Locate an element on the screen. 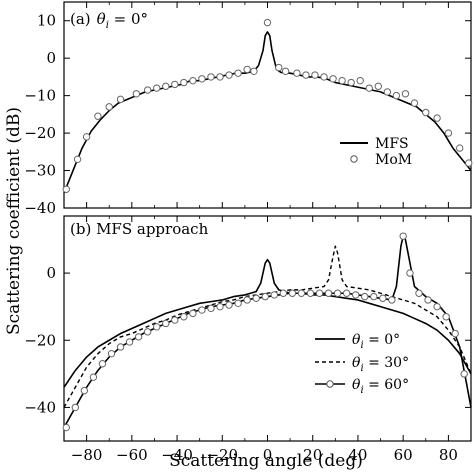 This screenshot has height=474, width=474. panel-b-y-tick-labels: 0 −20 −40 is located at coordinates (40, 340).